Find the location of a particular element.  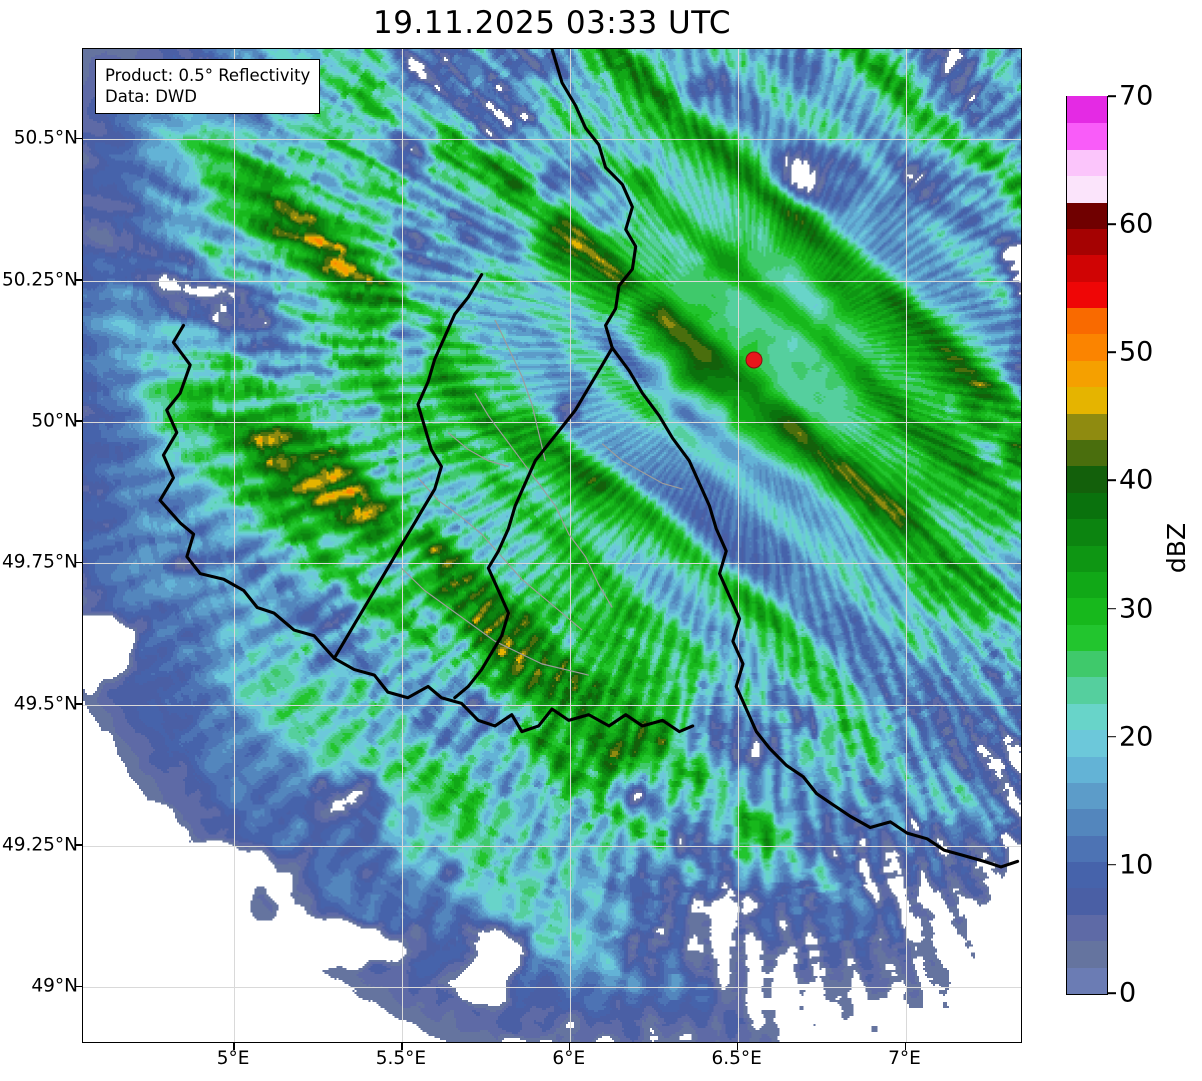

y-axis-label-3: 49.75°N is located at coordinates (39, 562).